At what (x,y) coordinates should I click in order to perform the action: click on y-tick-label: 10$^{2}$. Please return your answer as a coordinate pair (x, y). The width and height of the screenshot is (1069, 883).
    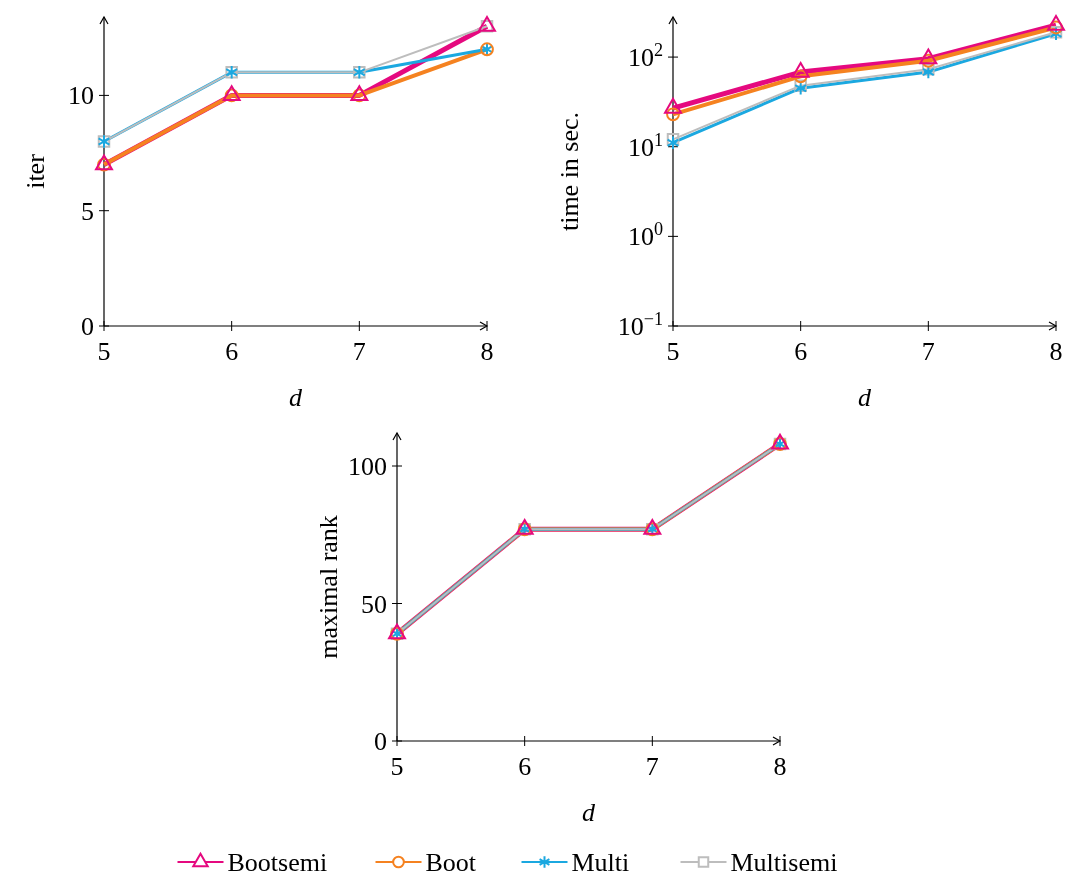
    Looking at the image, I should click on (645, 56).